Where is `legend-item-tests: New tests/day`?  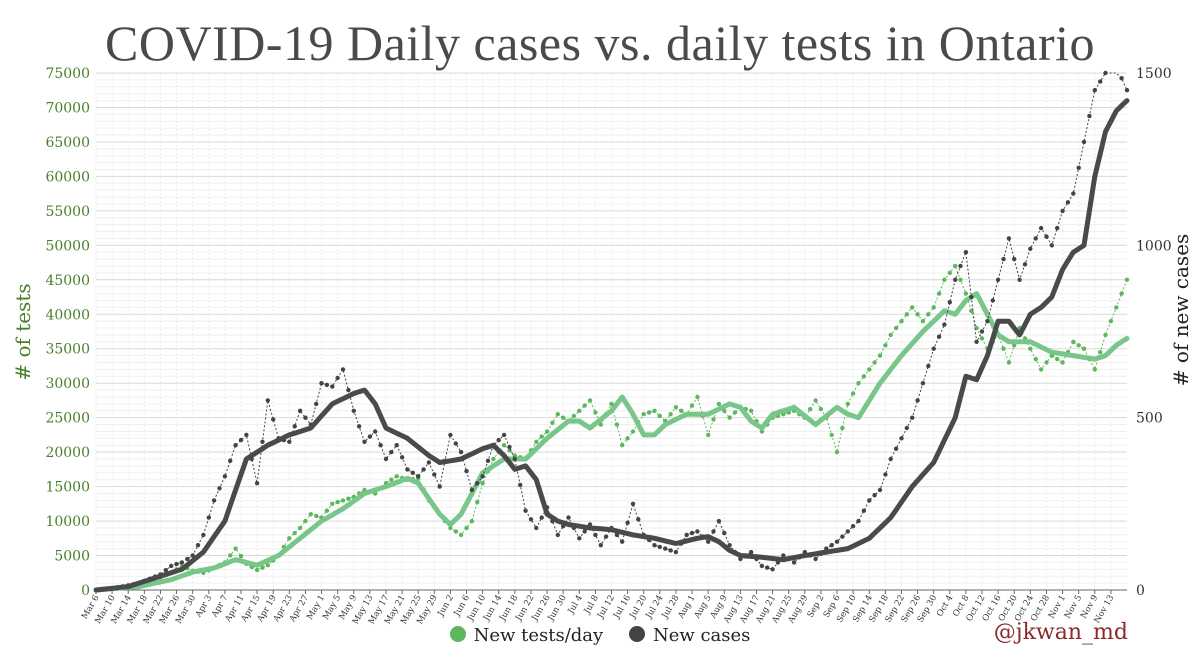
legend-item-tests: New tests/day is located at coordinates (526, 635).